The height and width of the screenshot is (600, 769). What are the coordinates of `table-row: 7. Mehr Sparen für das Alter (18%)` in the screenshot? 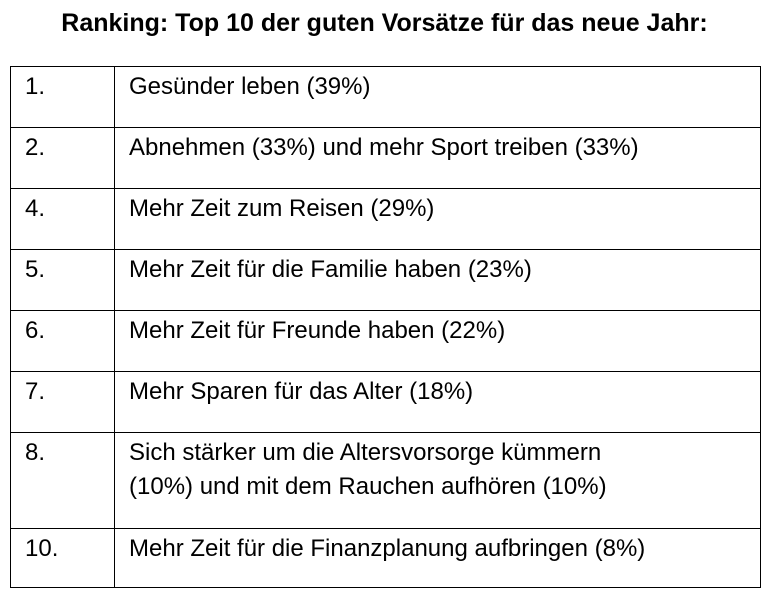 It's located at (385, 402).